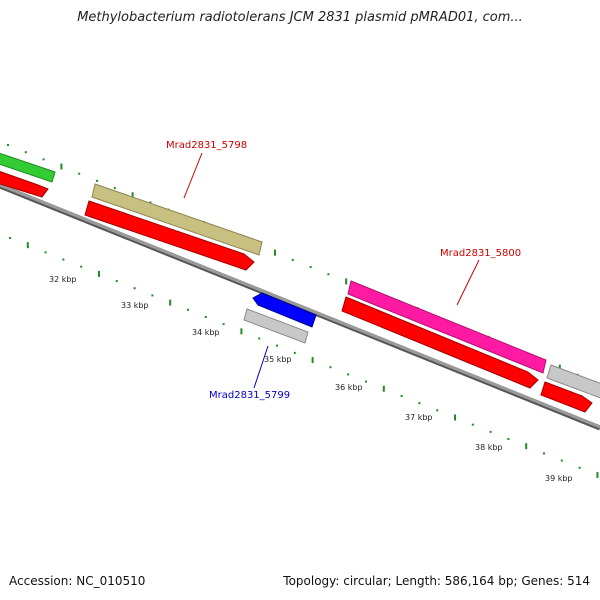  I want to click on scale-label-33: 33 kbp, so click(135, 305).